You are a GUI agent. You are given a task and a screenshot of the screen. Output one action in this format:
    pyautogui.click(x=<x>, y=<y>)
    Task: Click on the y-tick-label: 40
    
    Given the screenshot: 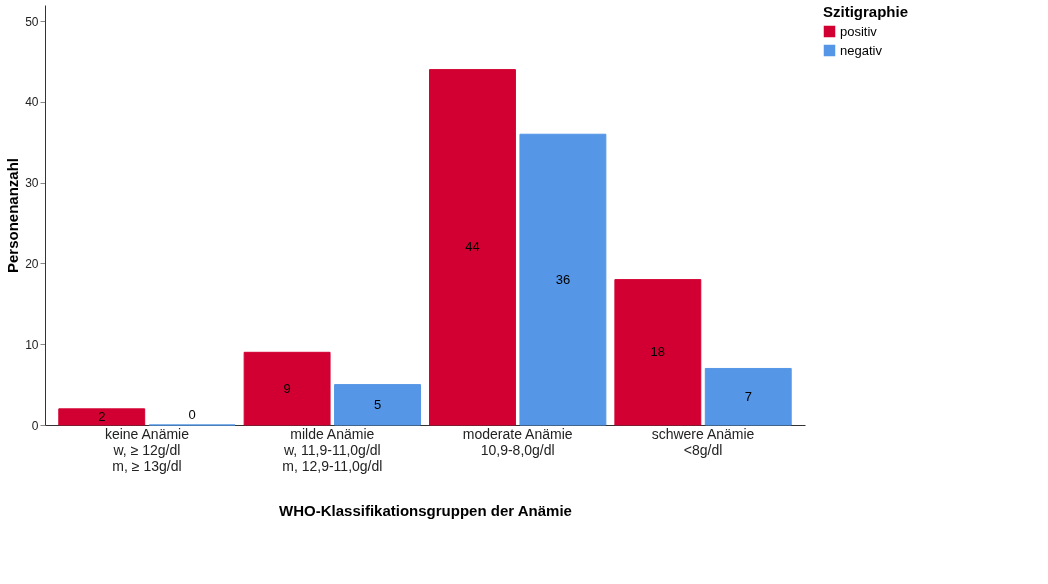 What is the action you would take?
    pyautogui.click(x=32, y=102)
    